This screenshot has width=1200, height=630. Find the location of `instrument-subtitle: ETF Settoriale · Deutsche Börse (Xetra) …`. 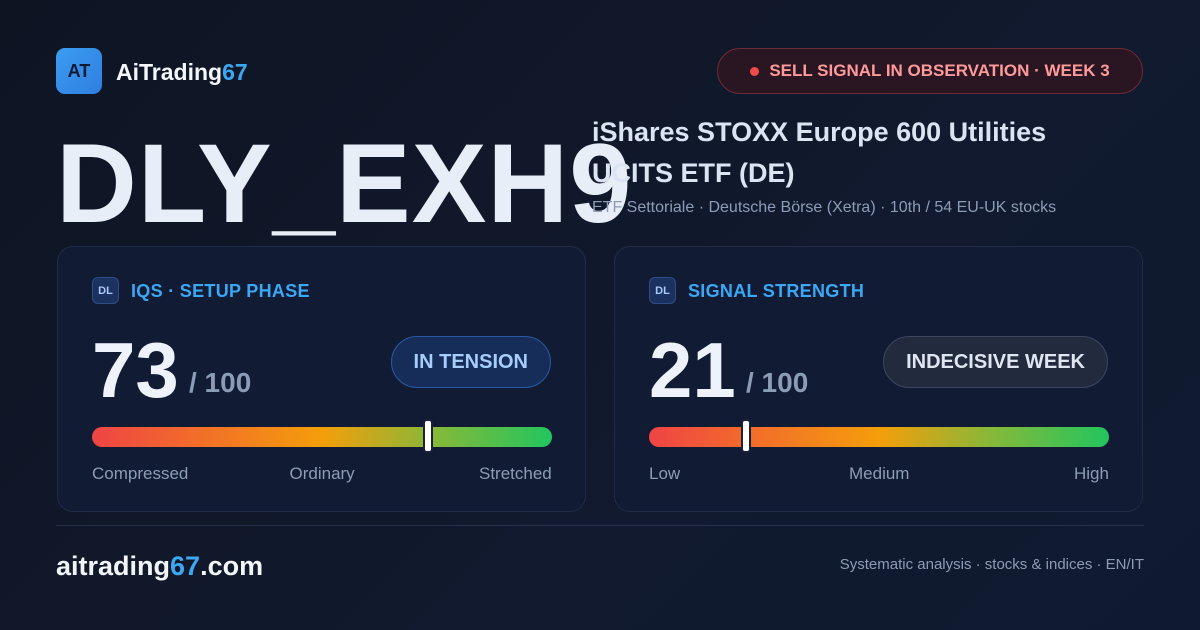

instrument-subtitle: ETF Settoriale · Deutsche Börse (Xetra) … is located at coordinates (824, 207).